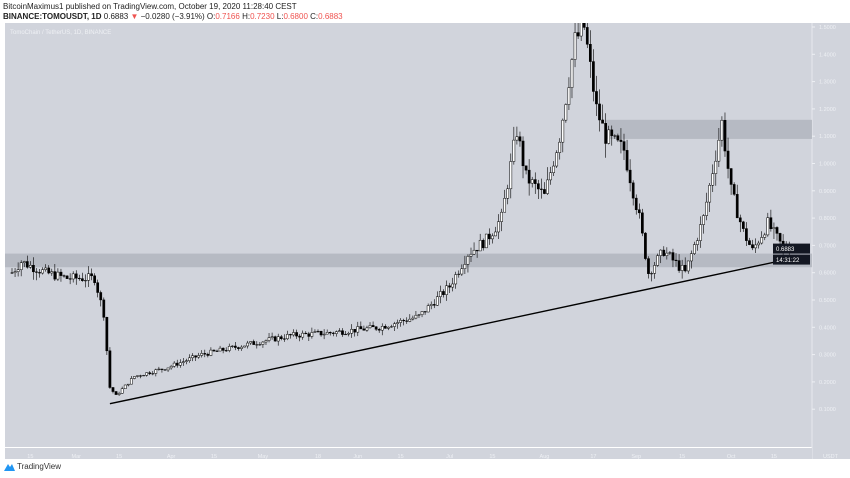 The width and height of the screenshot is (850, 478). What do you see at coordinates (32, 466) in the screenshot?
I see `tradingview-logo: TradingView` at bounding box center [32, 466].